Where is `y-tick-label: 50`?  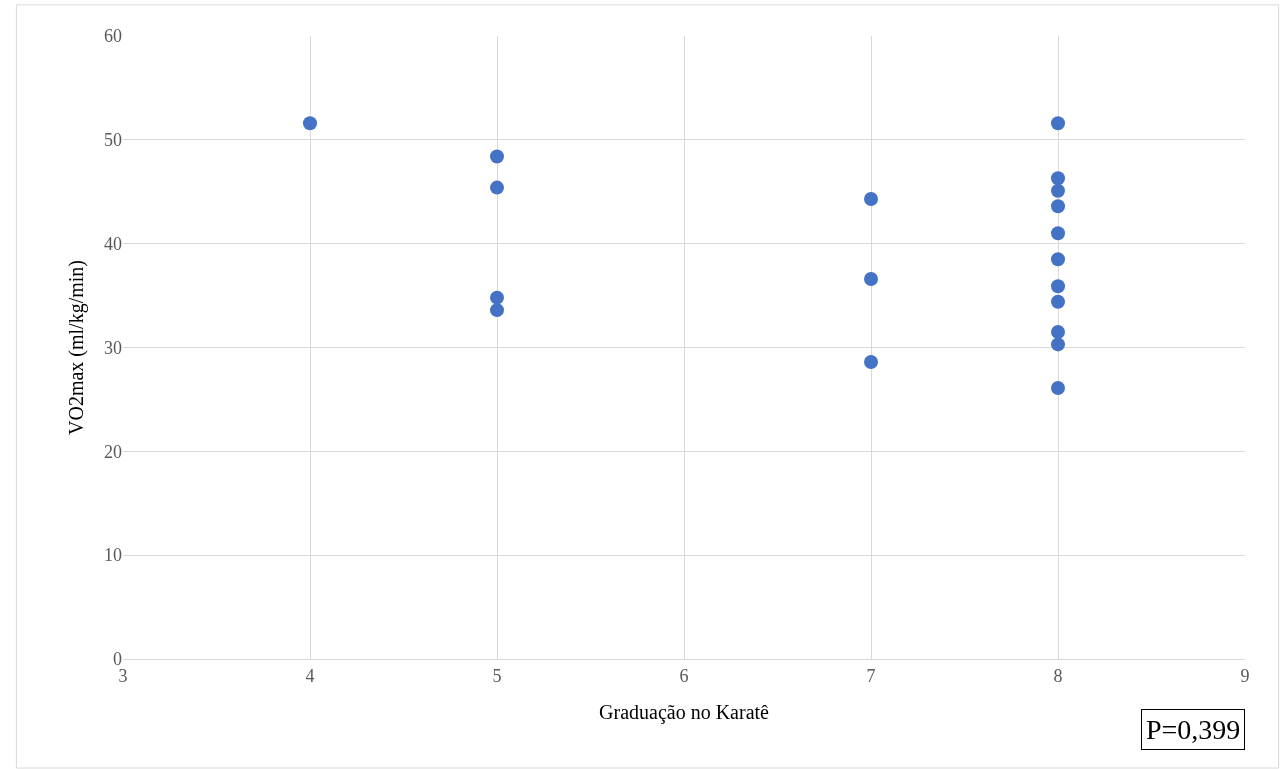 y-tick-label: 50 is located at coordinates (113, 140).